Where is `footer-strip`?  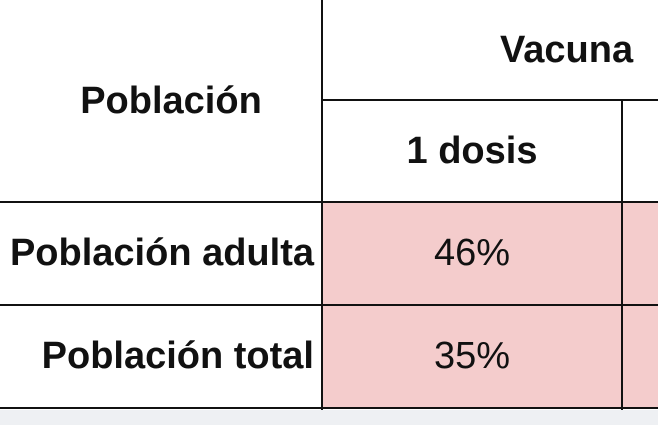 footer-strip is located at coordinates (329, 417).